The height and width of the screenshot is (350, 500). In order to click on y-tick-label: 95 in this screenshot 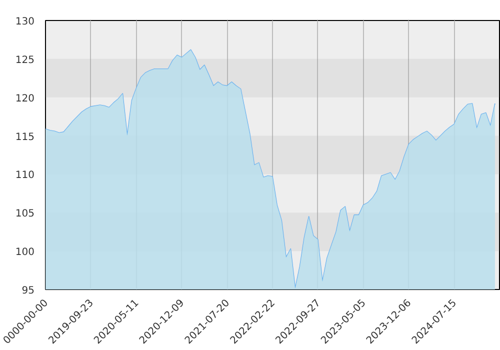, I will do `click(28, 291)`.